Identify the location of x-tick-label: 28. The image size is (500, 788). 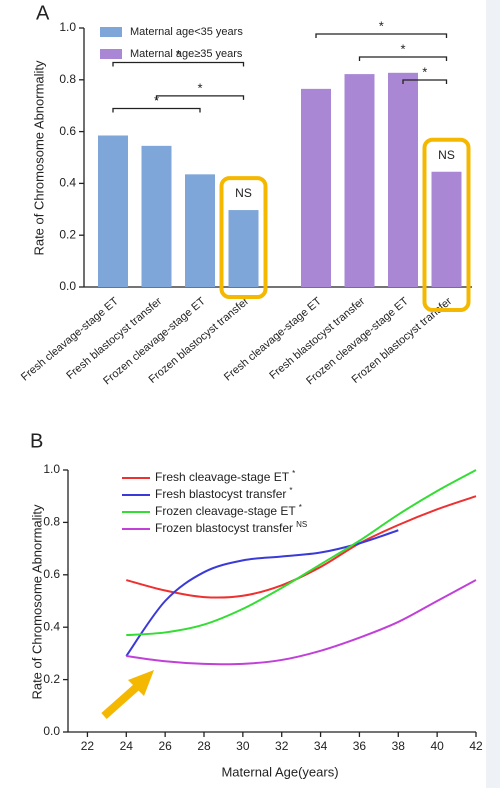
(204, 746).